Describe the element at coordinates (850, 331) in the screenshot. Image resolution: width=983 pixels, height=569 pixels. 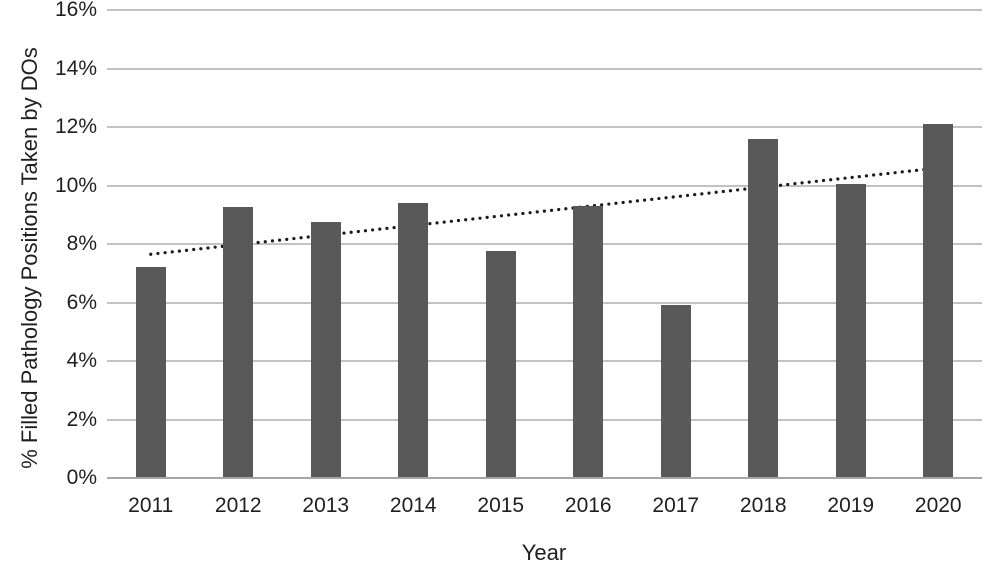
I see `bar-2019` at that location.